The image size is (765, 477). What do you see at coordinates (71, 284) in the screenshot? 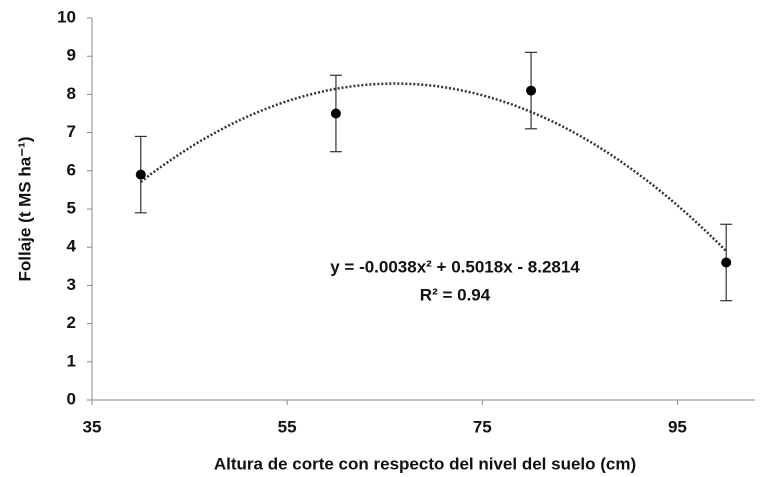
I see `y-tick-label: 3` at bounding box center [71, 284].